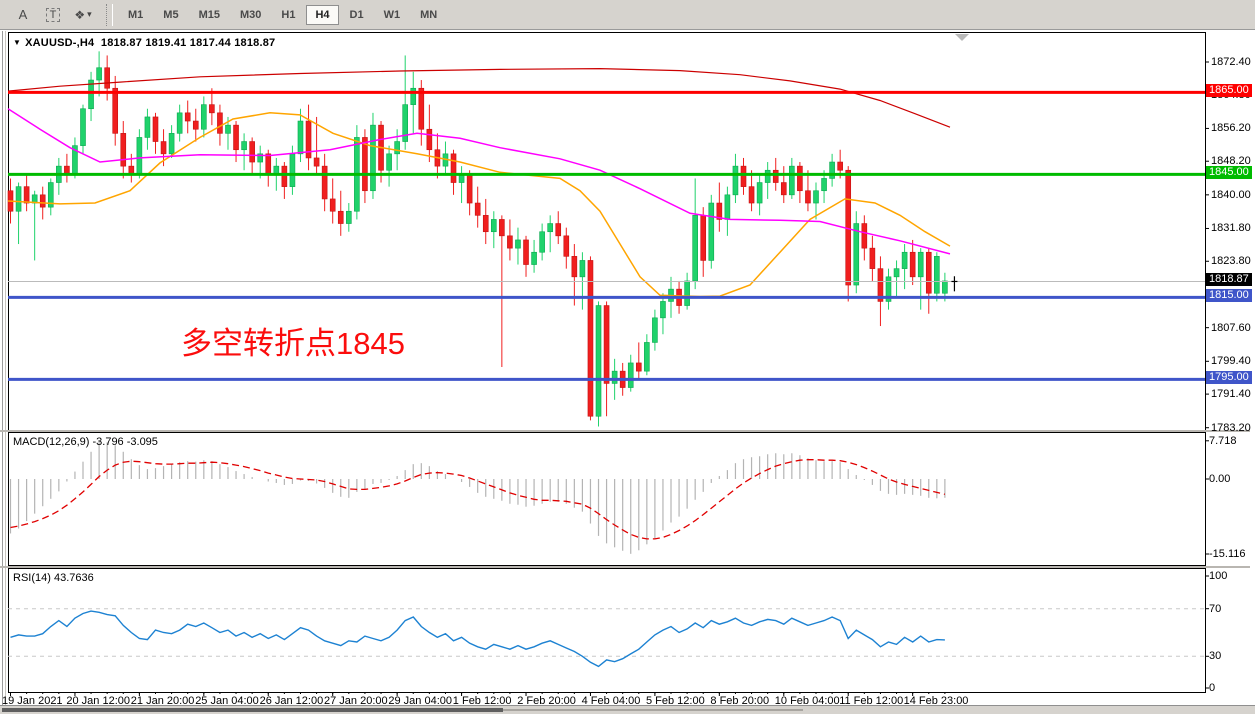  Describe the element at coordinates (250, 15) in the screenshot. I see `timeframe-button-M30: M30` at that location.